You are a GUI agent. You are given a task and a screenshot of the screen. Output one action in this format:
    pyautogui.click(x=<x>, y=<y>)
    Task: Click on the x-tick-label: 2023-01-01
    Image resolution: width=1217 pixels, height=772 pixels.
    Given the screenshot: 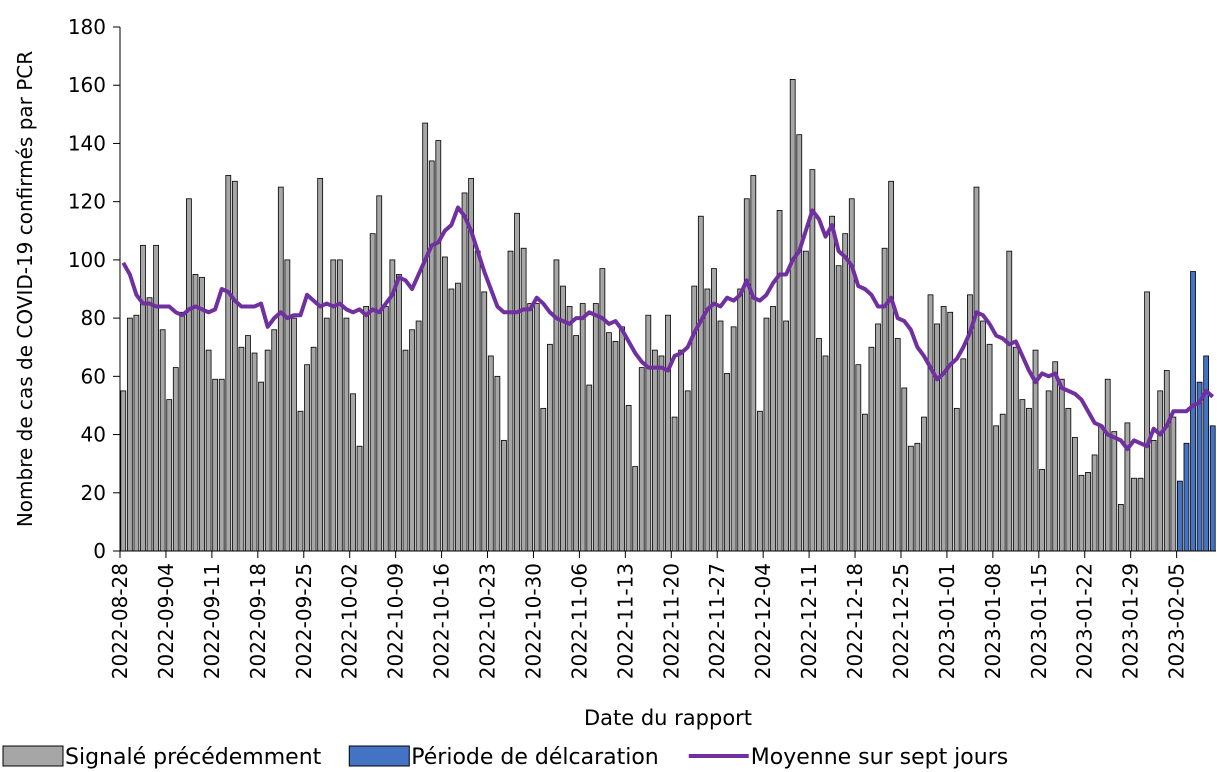 What is the action you would take?
    pyautogui.click(x=947, y=621)
    